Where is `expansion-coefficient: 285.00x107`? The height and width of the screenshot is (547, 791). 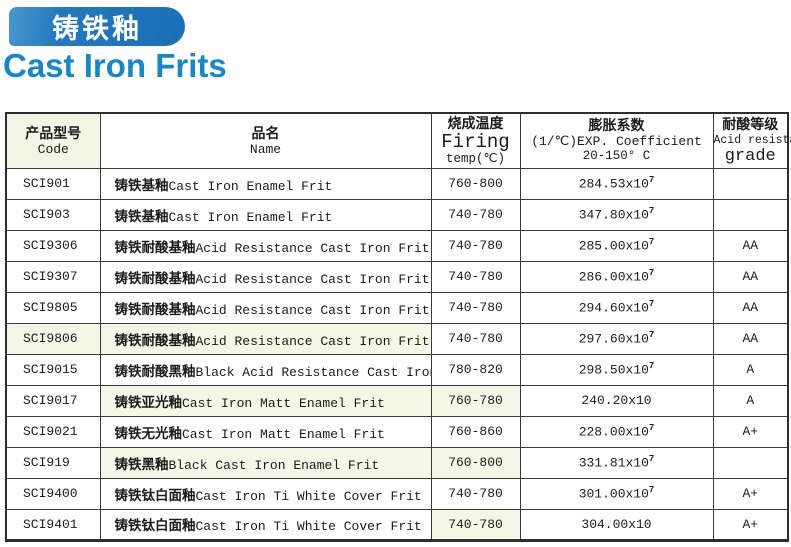 expansion-coefficient: 285.00x107 is located at coordinates (616, 245).